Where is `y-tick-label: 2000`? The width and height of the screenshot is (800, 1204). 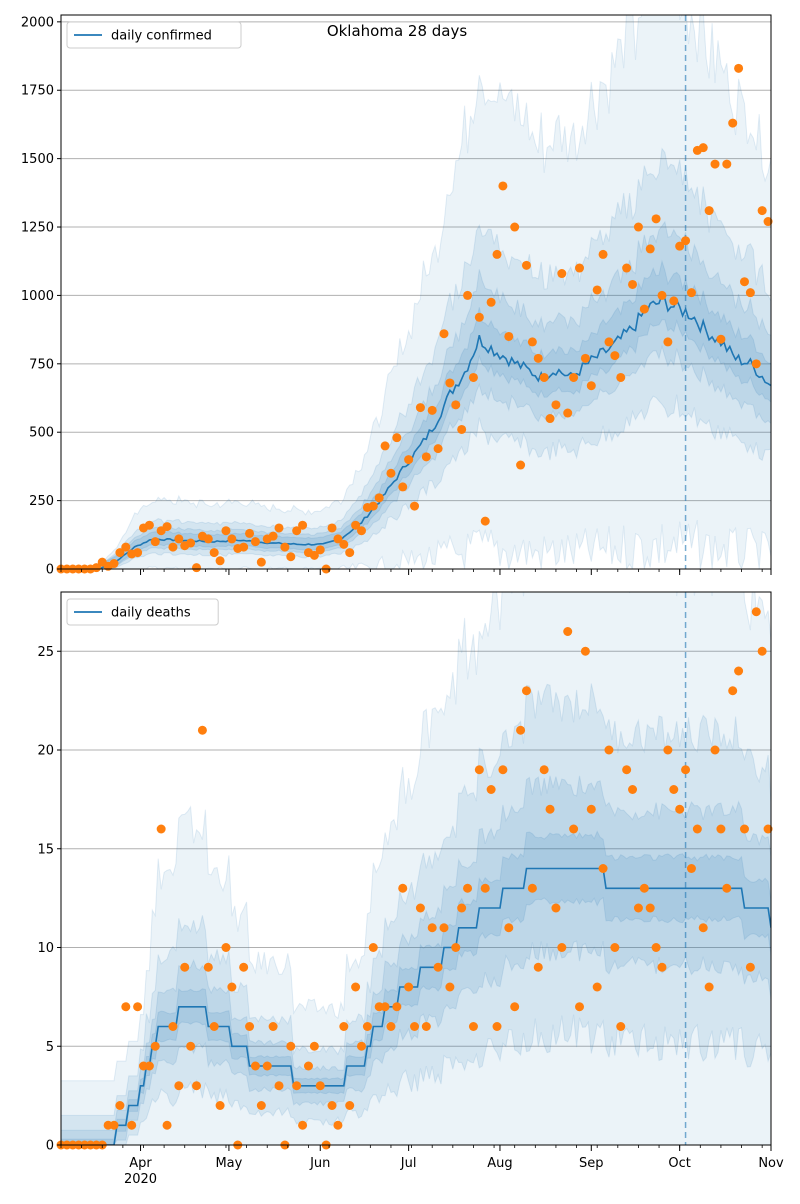 y-tick-label: 2000 is located at coordinates (37, 22).